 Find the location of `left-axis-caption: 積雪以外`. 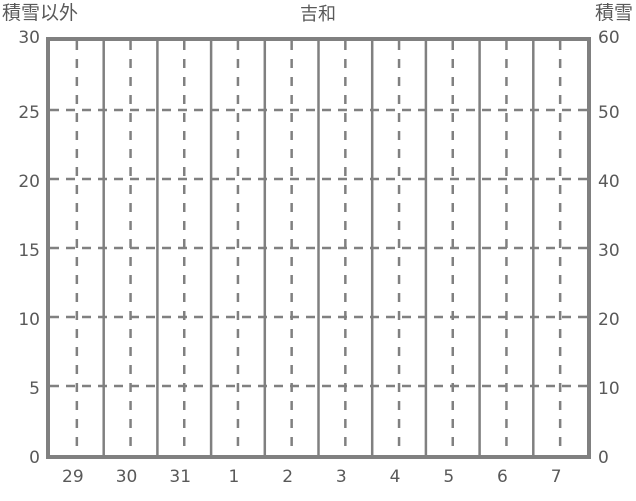

left-axis-caption: 積雪以外 is located at coordinates (40, 13).